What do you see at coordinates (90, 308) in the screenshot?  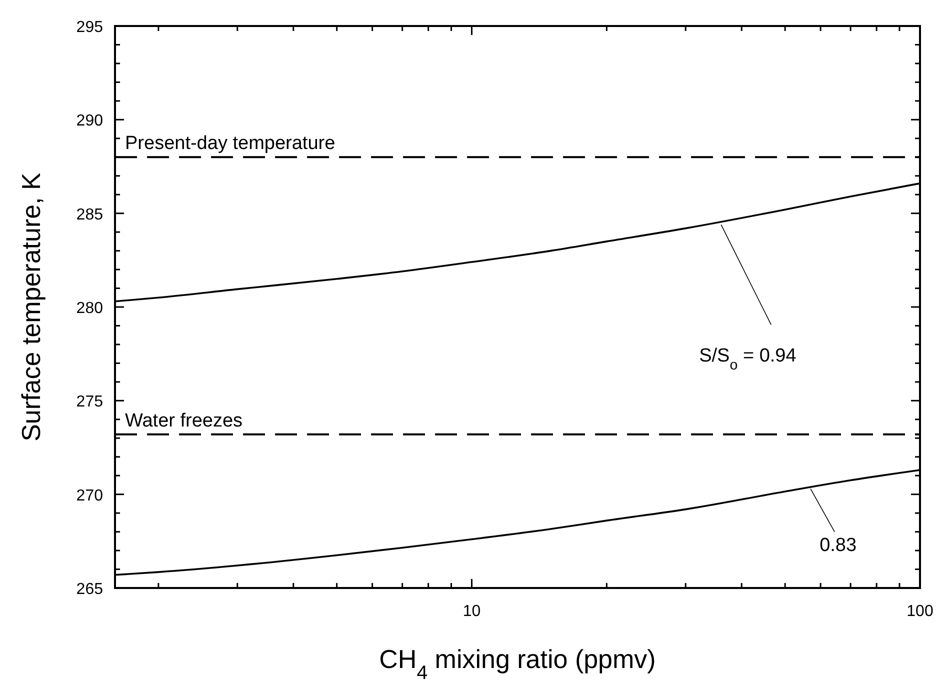 I see `y-tick-label: 280` at bounding box center [90, 308].